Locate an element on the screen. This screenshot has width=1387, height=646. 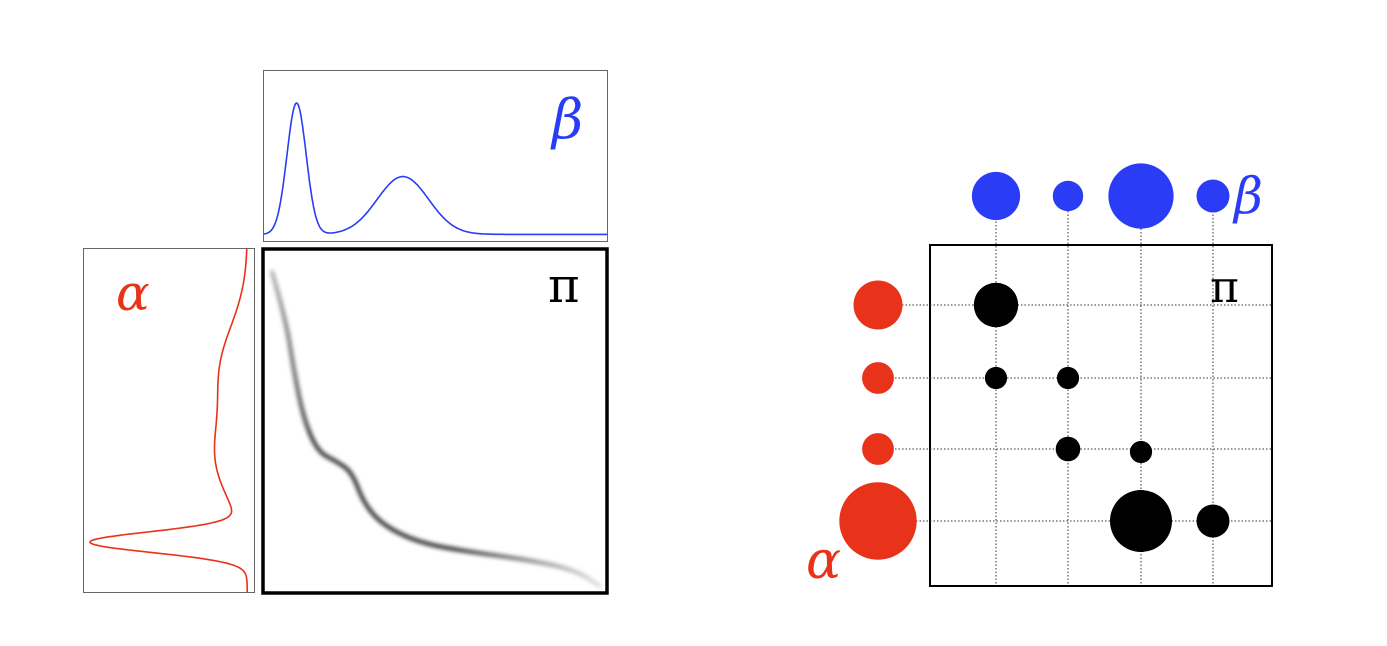
beta-weights is located at coordinates (1100, 196).